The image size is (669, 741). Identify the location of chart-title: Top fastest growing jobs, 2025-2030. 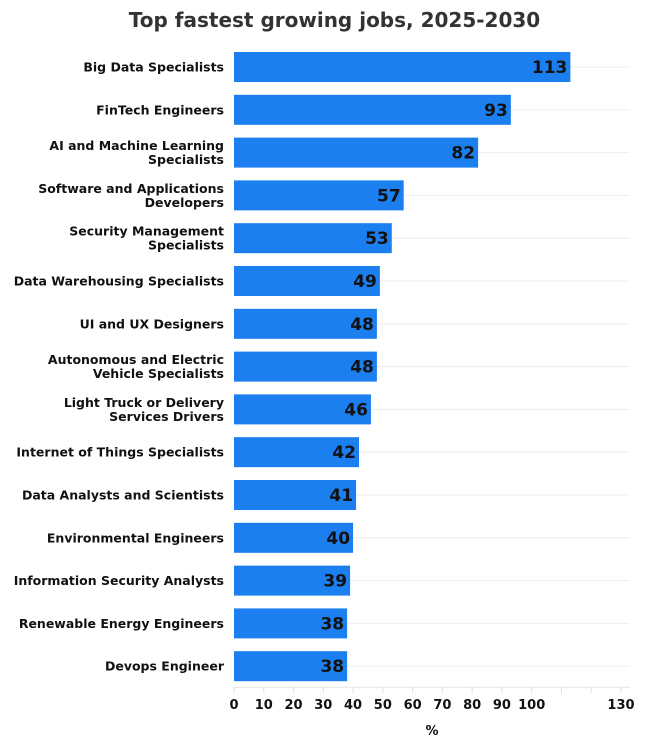
(334, 20).